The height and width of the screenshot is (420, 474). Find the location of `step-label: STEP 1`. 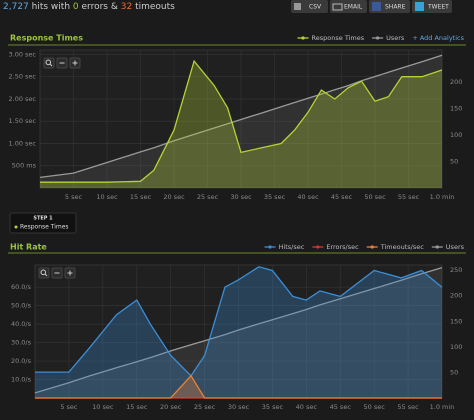

step-label: STEP 1 is located at coordinates (43, 219).